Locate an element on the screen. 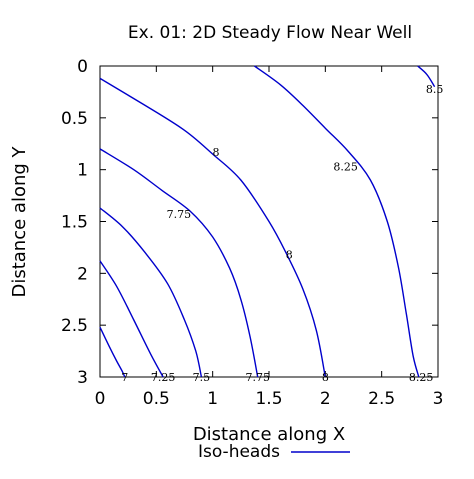  x-tick-labels: 0 0.5 1 1.5 2 2.5 3 is located at coordinates (269, 399).